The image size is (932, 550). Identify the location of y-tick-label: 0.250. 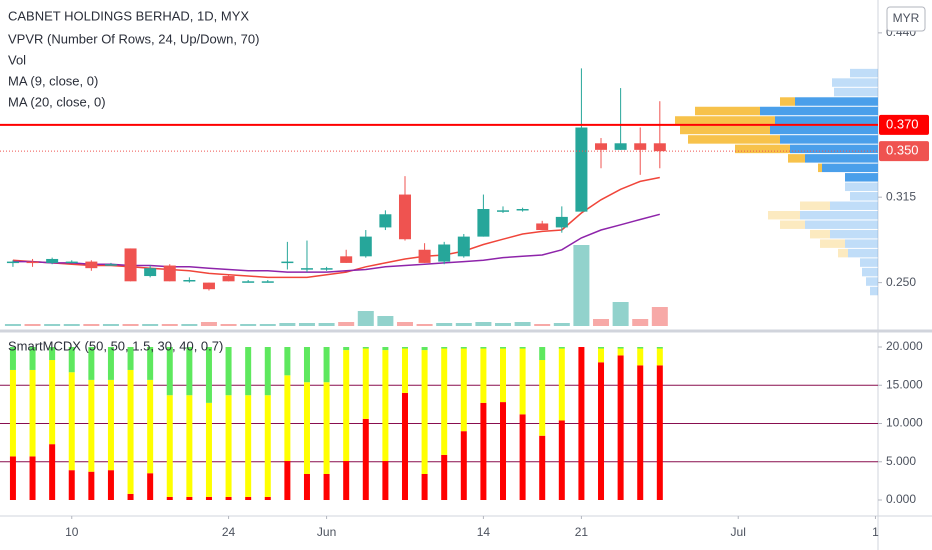
(901, 282).